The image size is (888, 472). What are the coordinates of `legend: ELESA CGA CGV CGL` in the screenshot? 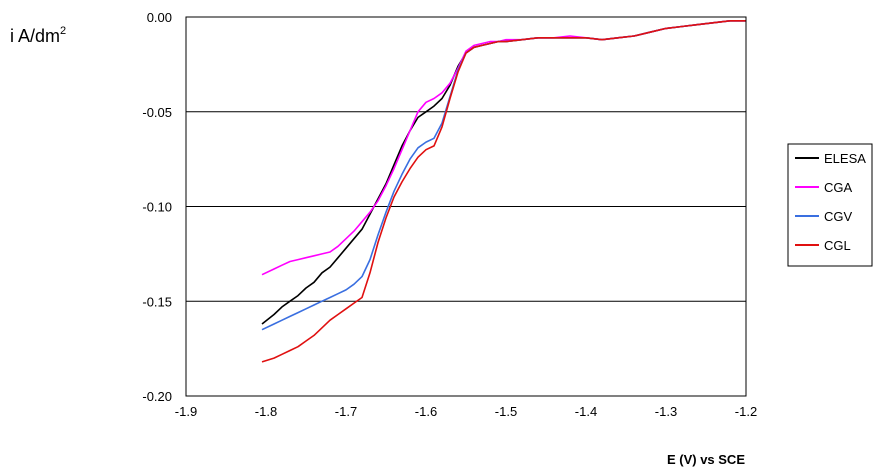 It's located at (830, 205).